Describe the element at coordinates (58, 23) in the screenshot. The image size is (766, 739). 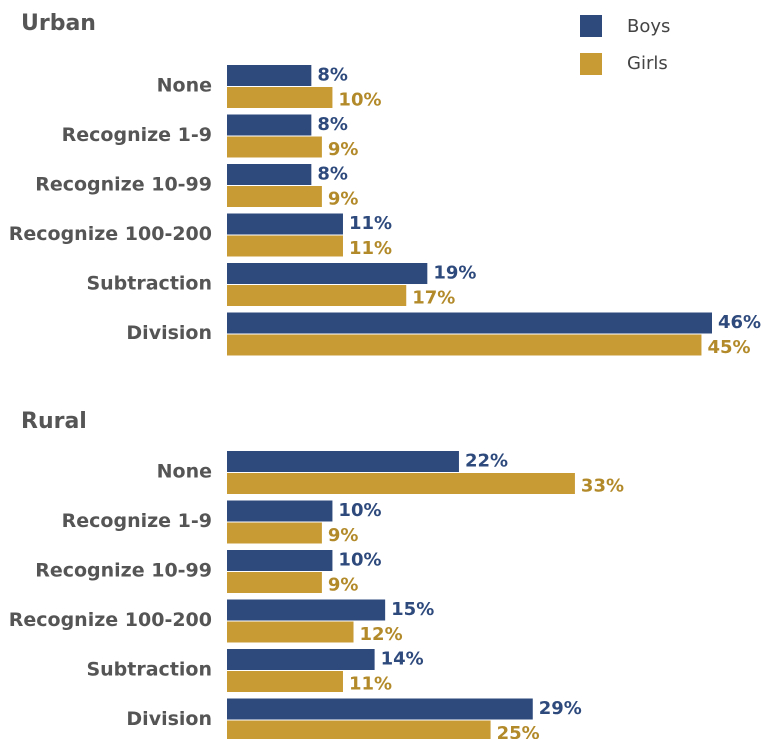
I see `chart-title: Urban` at that location.